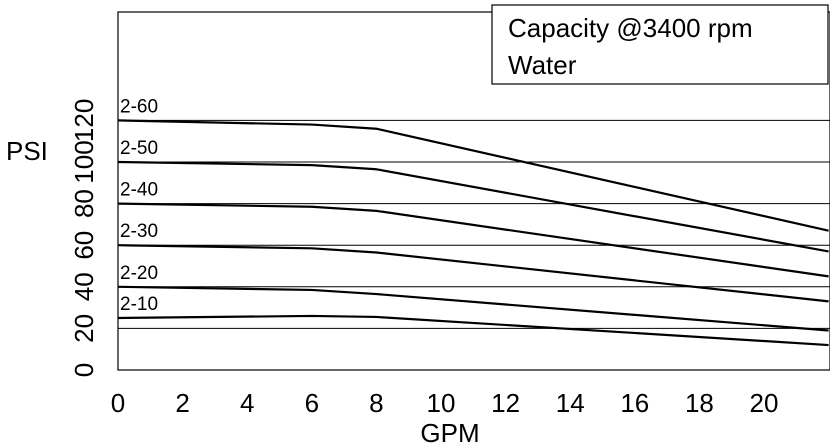  What do you see at coordinates (139, 106) in the screenshot?
I see `series-label-2-60: 2-60` at bounding box center [139, 106].